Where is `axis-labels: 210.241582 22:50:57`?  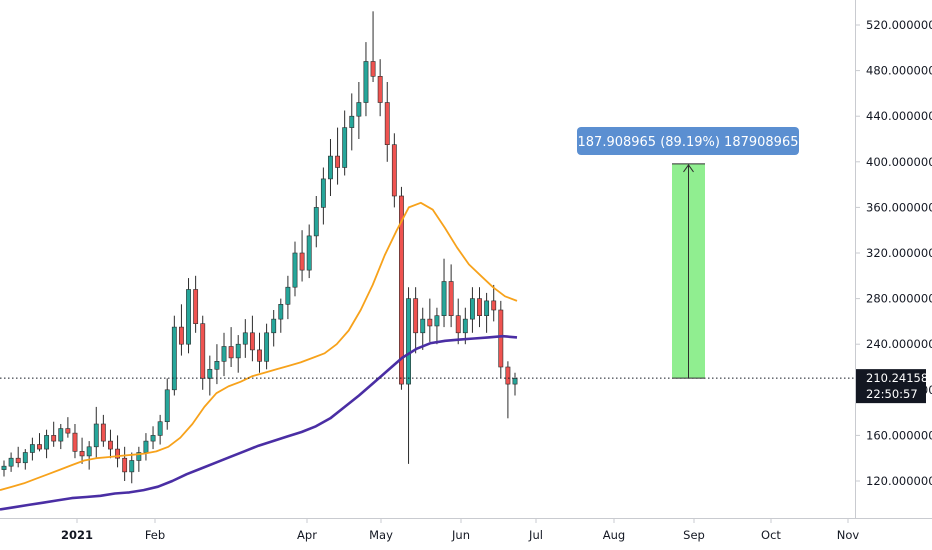
axis-labels: 210.241582 22:50:57 is located at coordinates (894, 386).